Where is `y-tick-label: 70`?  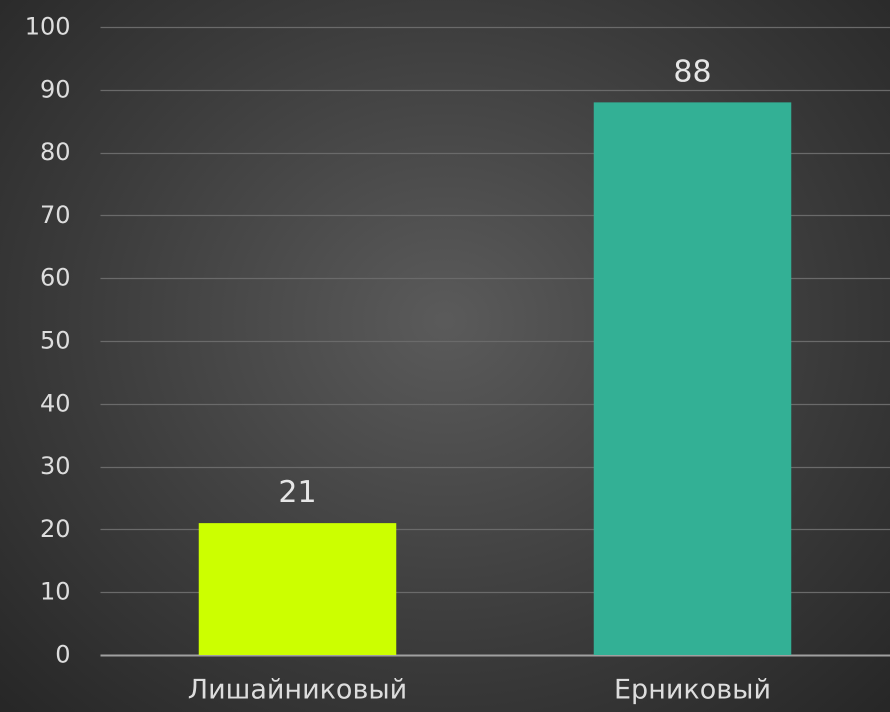 y-tick-label: 70 is located at coordinates (55, 214).